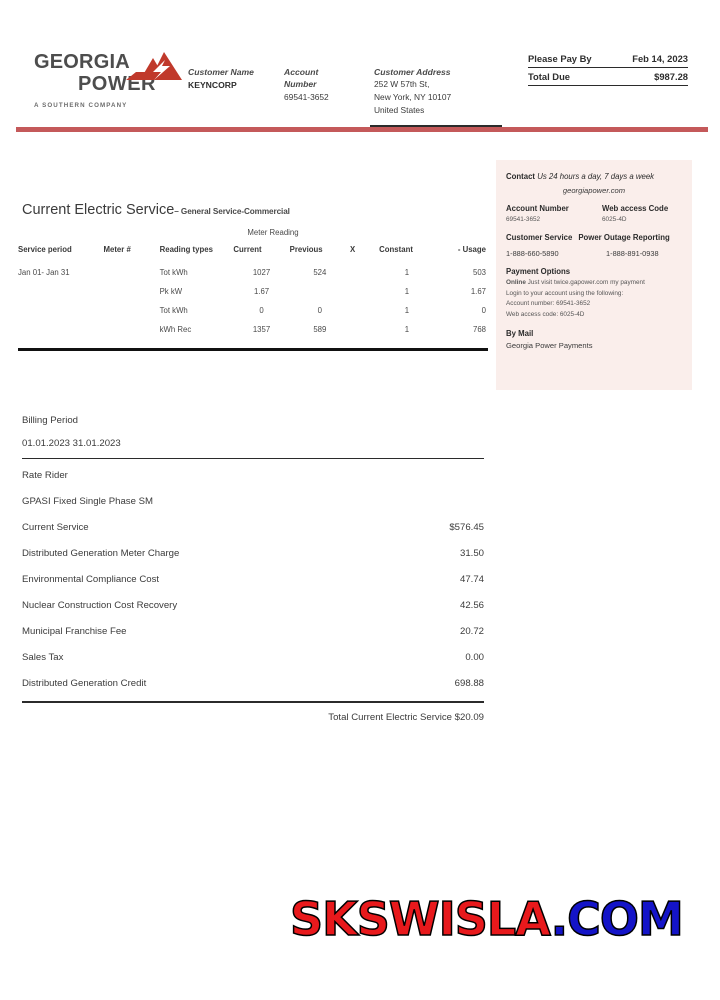 The width and height of the screenshot is (720, 1000). I want to click on online-label: Online, so click(516, 283).